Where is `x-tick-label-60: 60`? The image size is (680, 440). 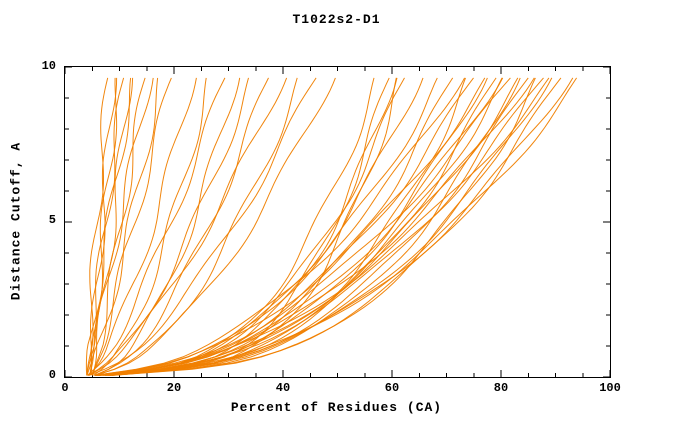 x-tick-label-60: 60 is located at coordinates (392, 388).